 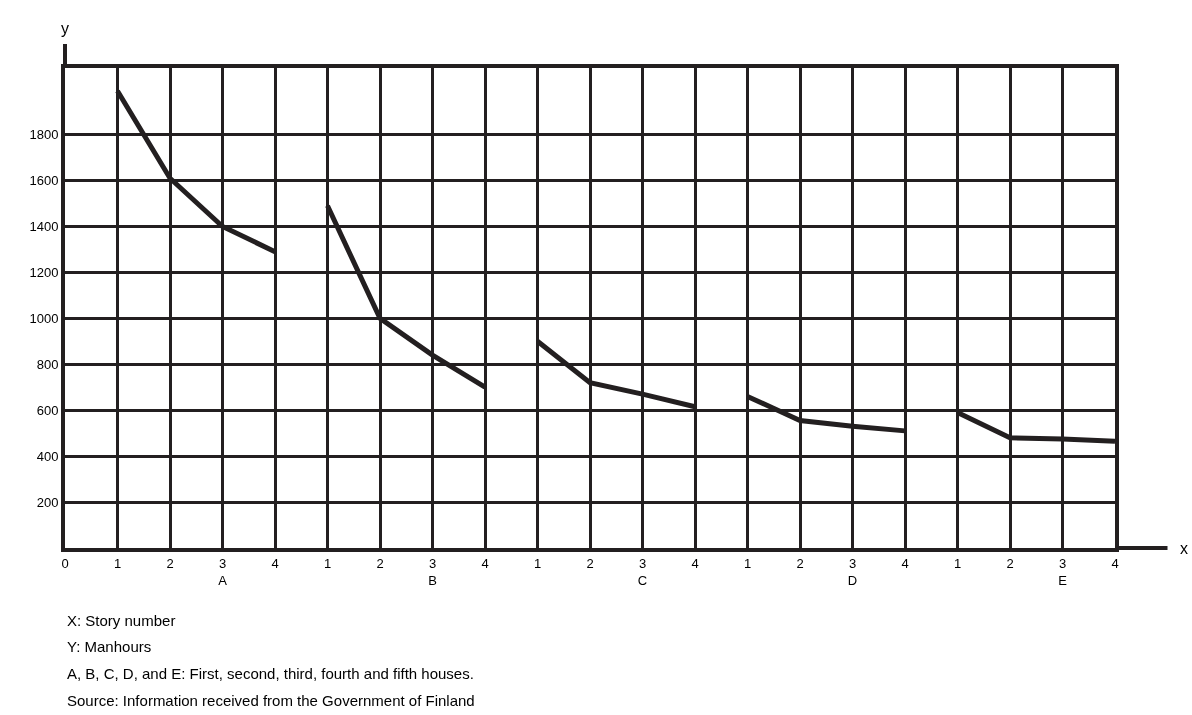 What do you see at coordinates (47, 364) in the screenshot?
I see `y-tick-label: 800` at bounding box center [47, 364].